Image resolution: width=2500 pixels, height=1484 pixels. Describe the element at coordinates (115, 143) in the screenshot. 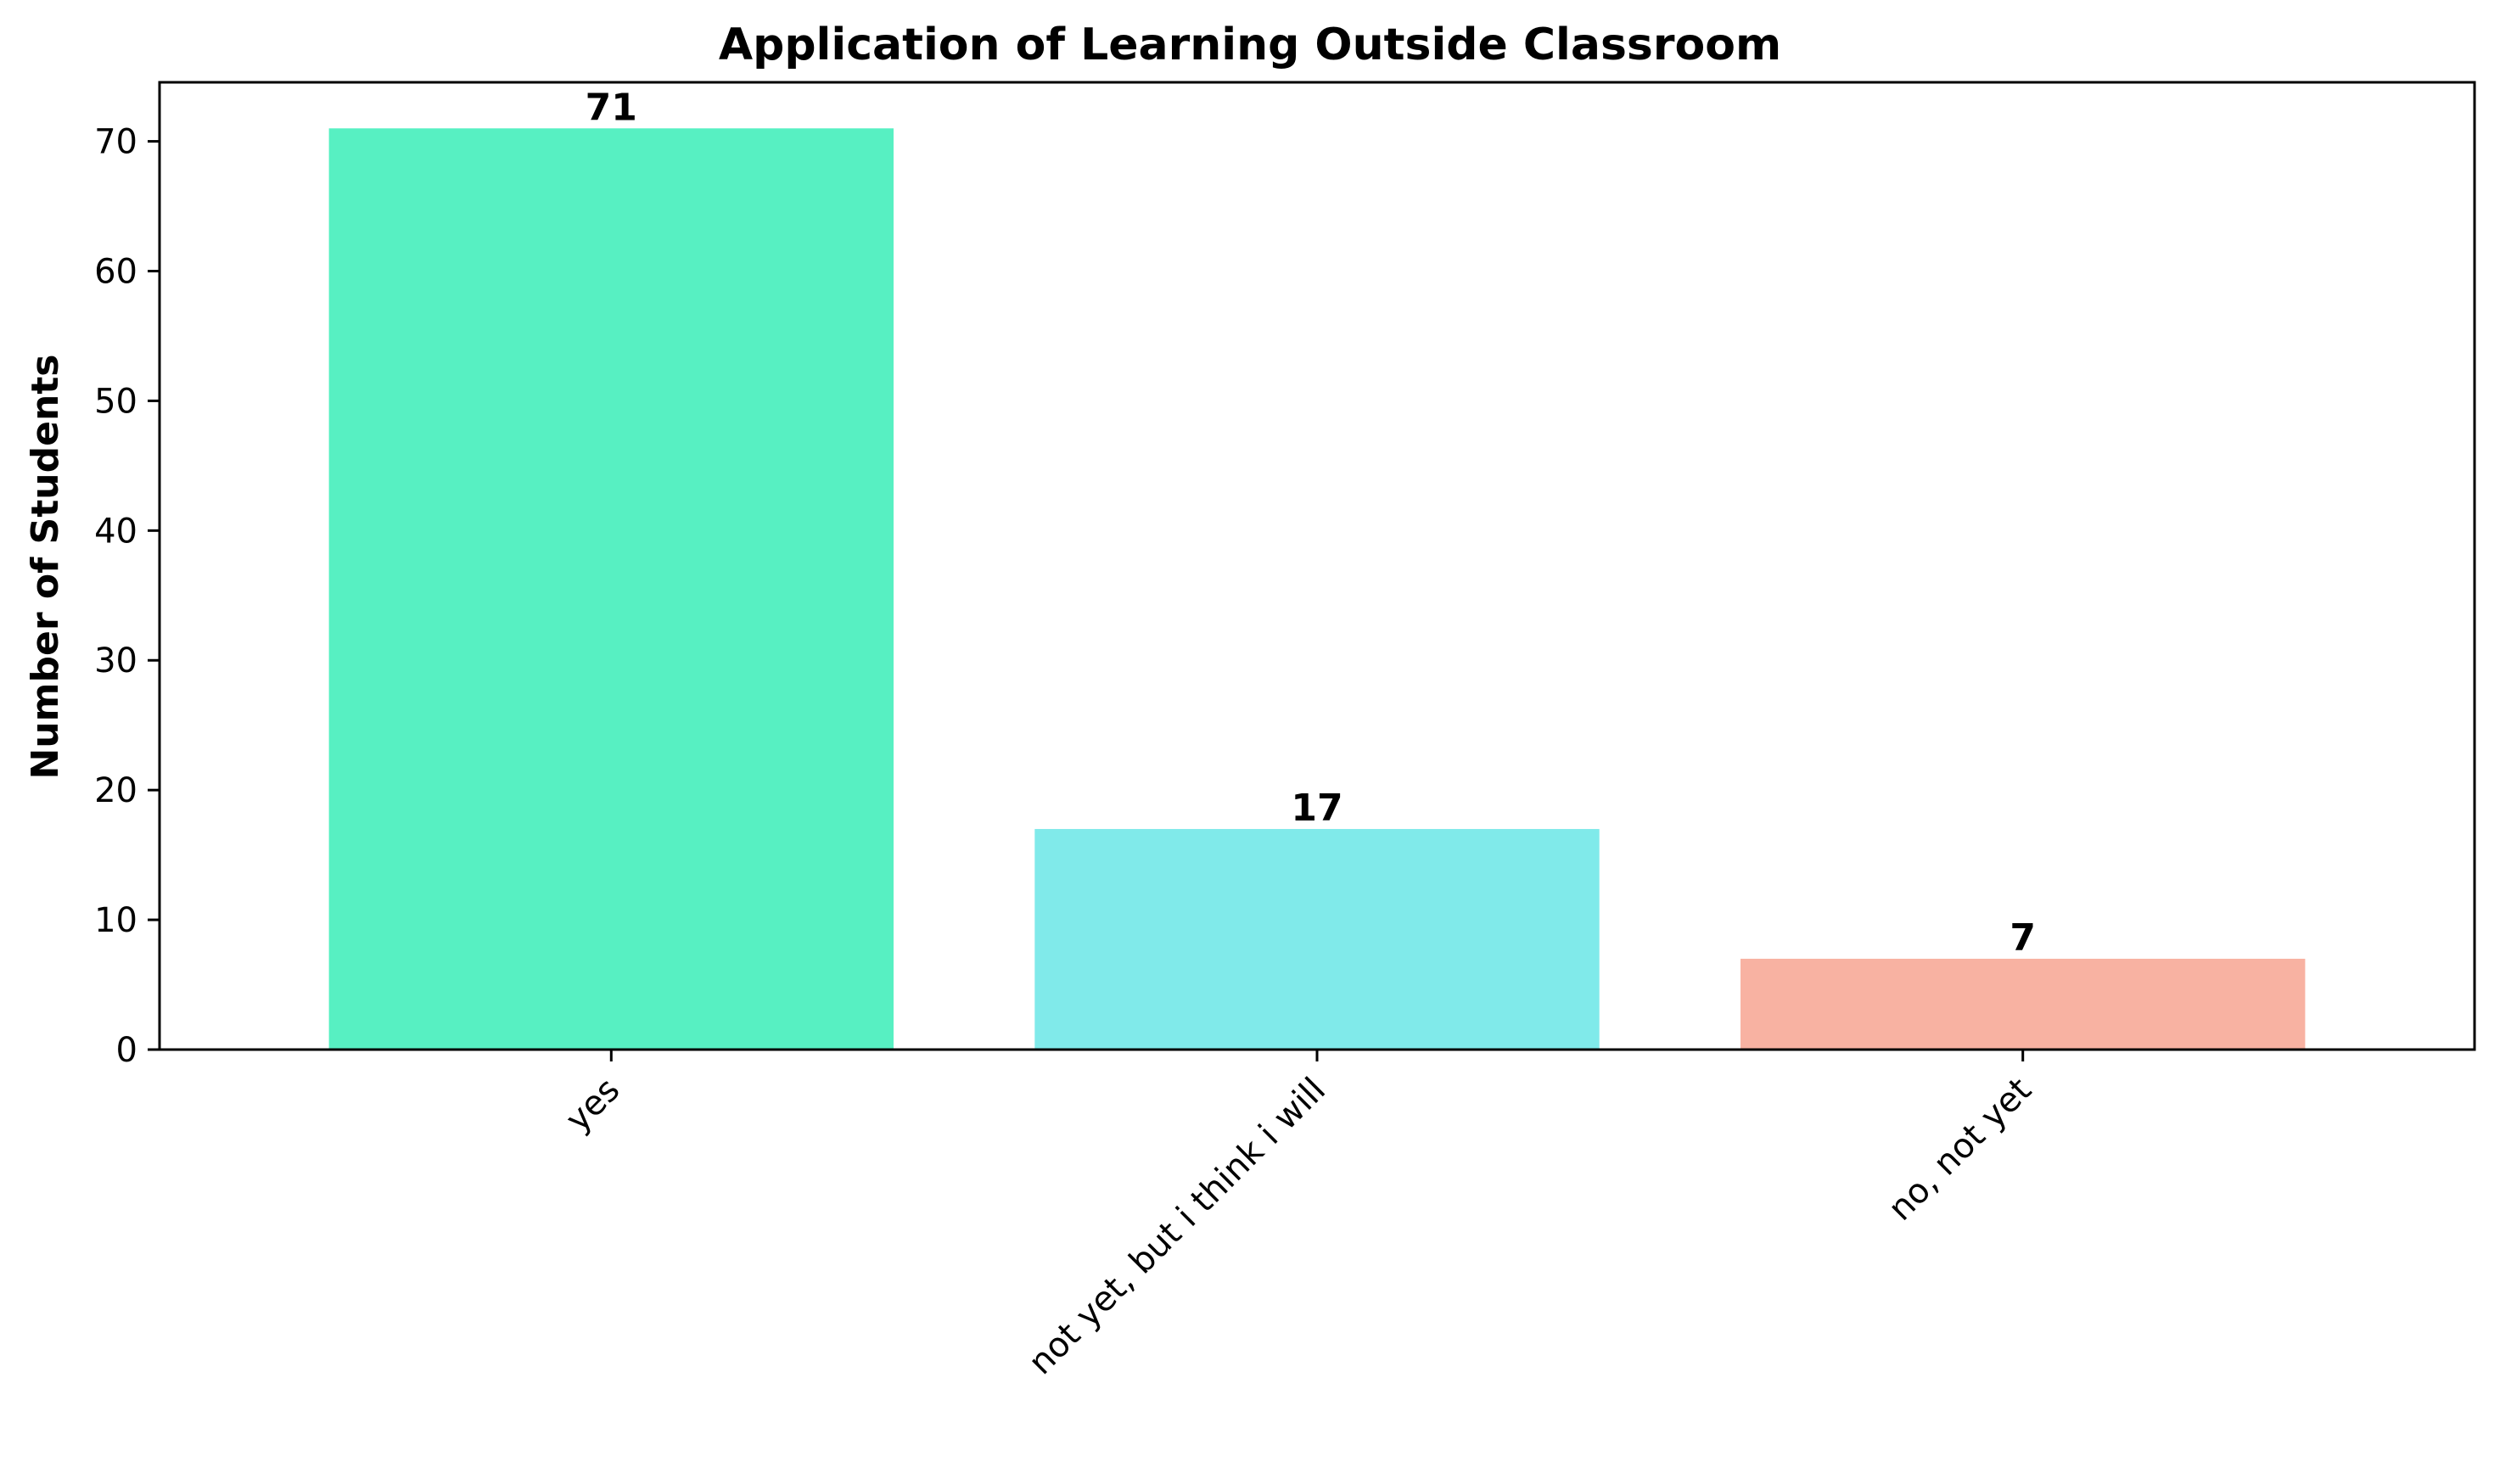

I see `y-tick-label-70: 70` at that location.